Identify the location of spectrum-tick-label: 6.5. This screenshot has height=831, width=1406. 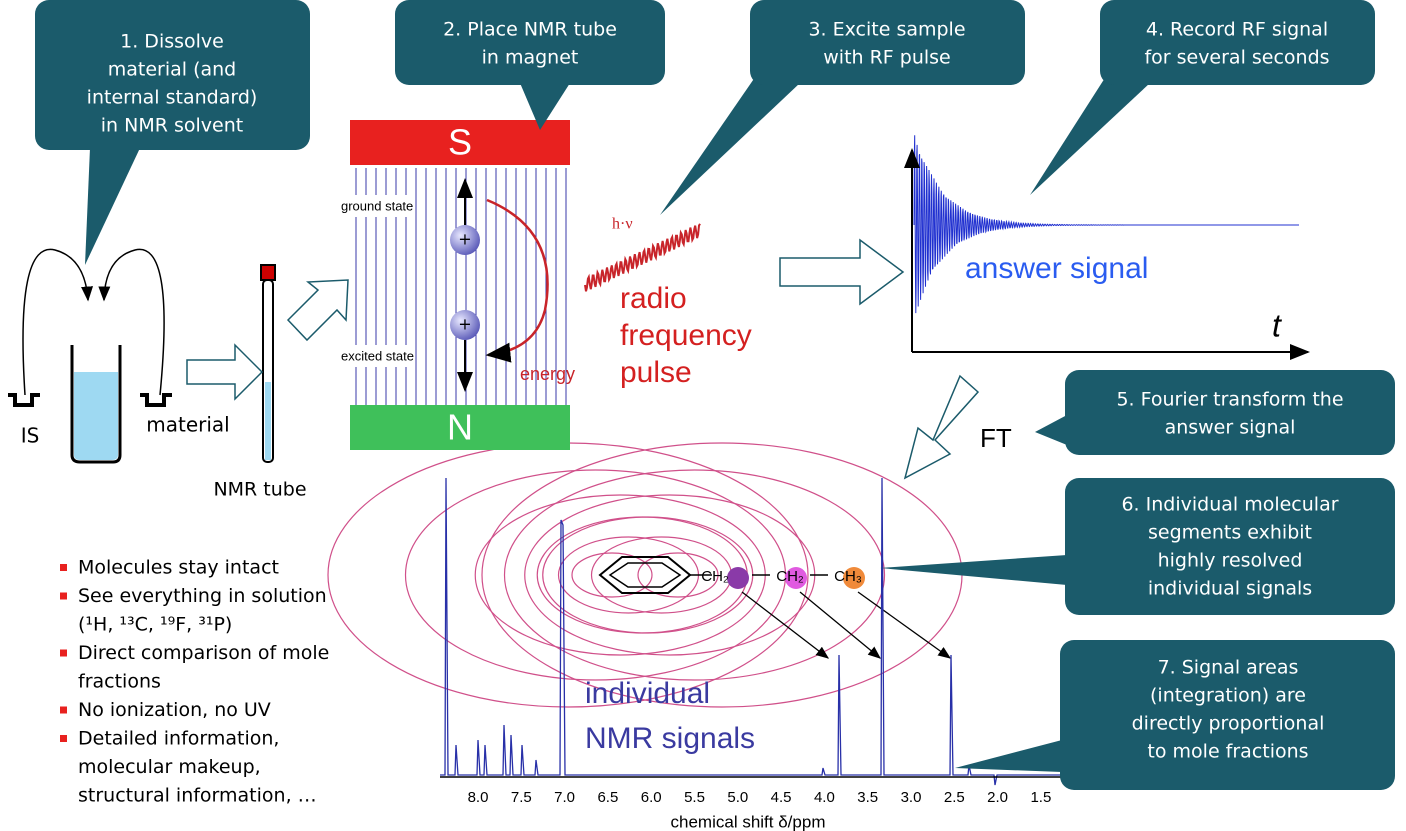
(607, 797).